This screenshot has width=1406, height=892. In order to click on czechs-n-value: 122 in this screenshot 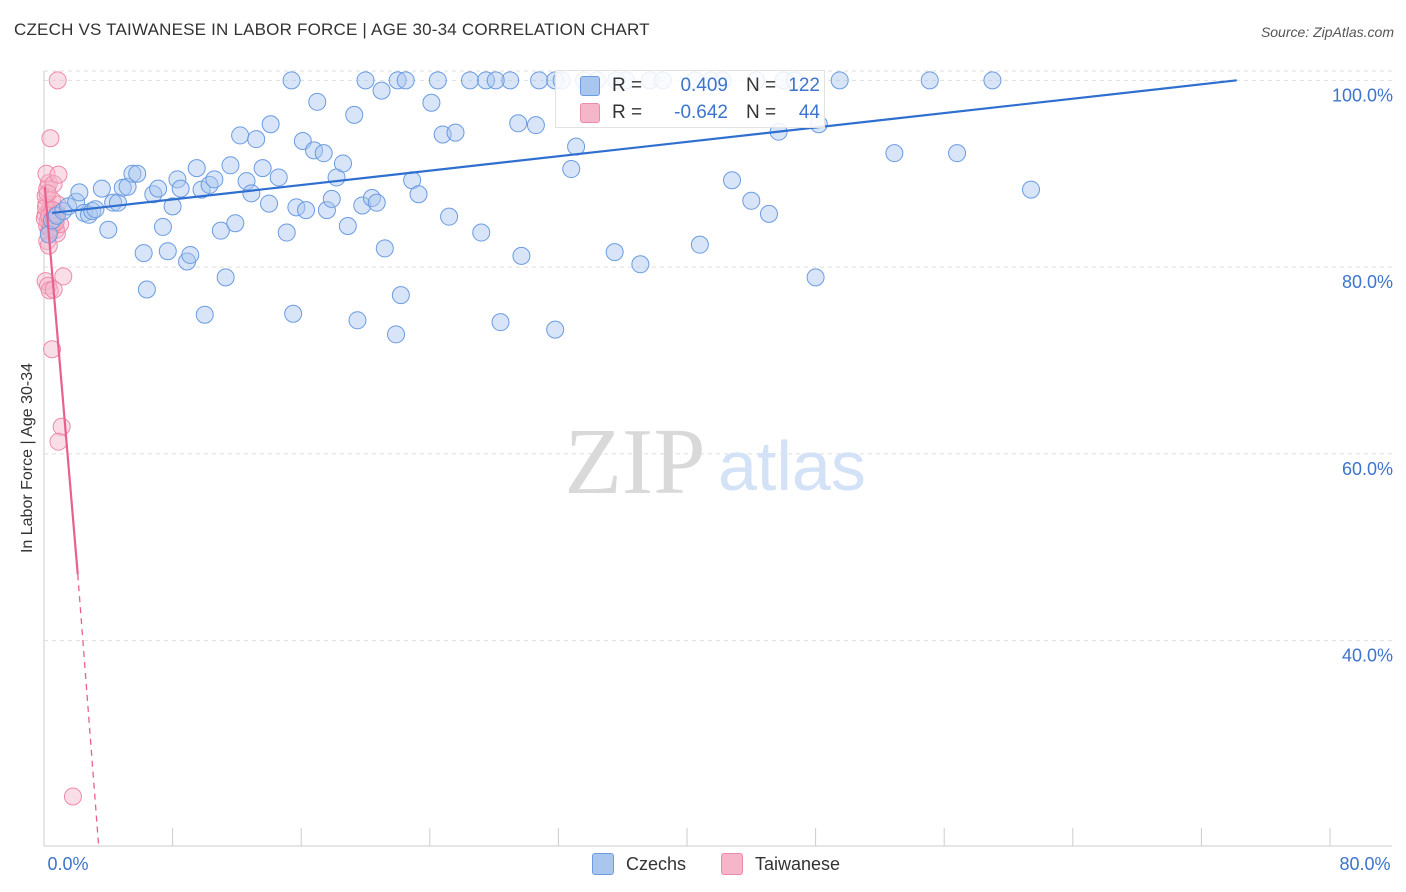, I will do `click(804, 85)`.